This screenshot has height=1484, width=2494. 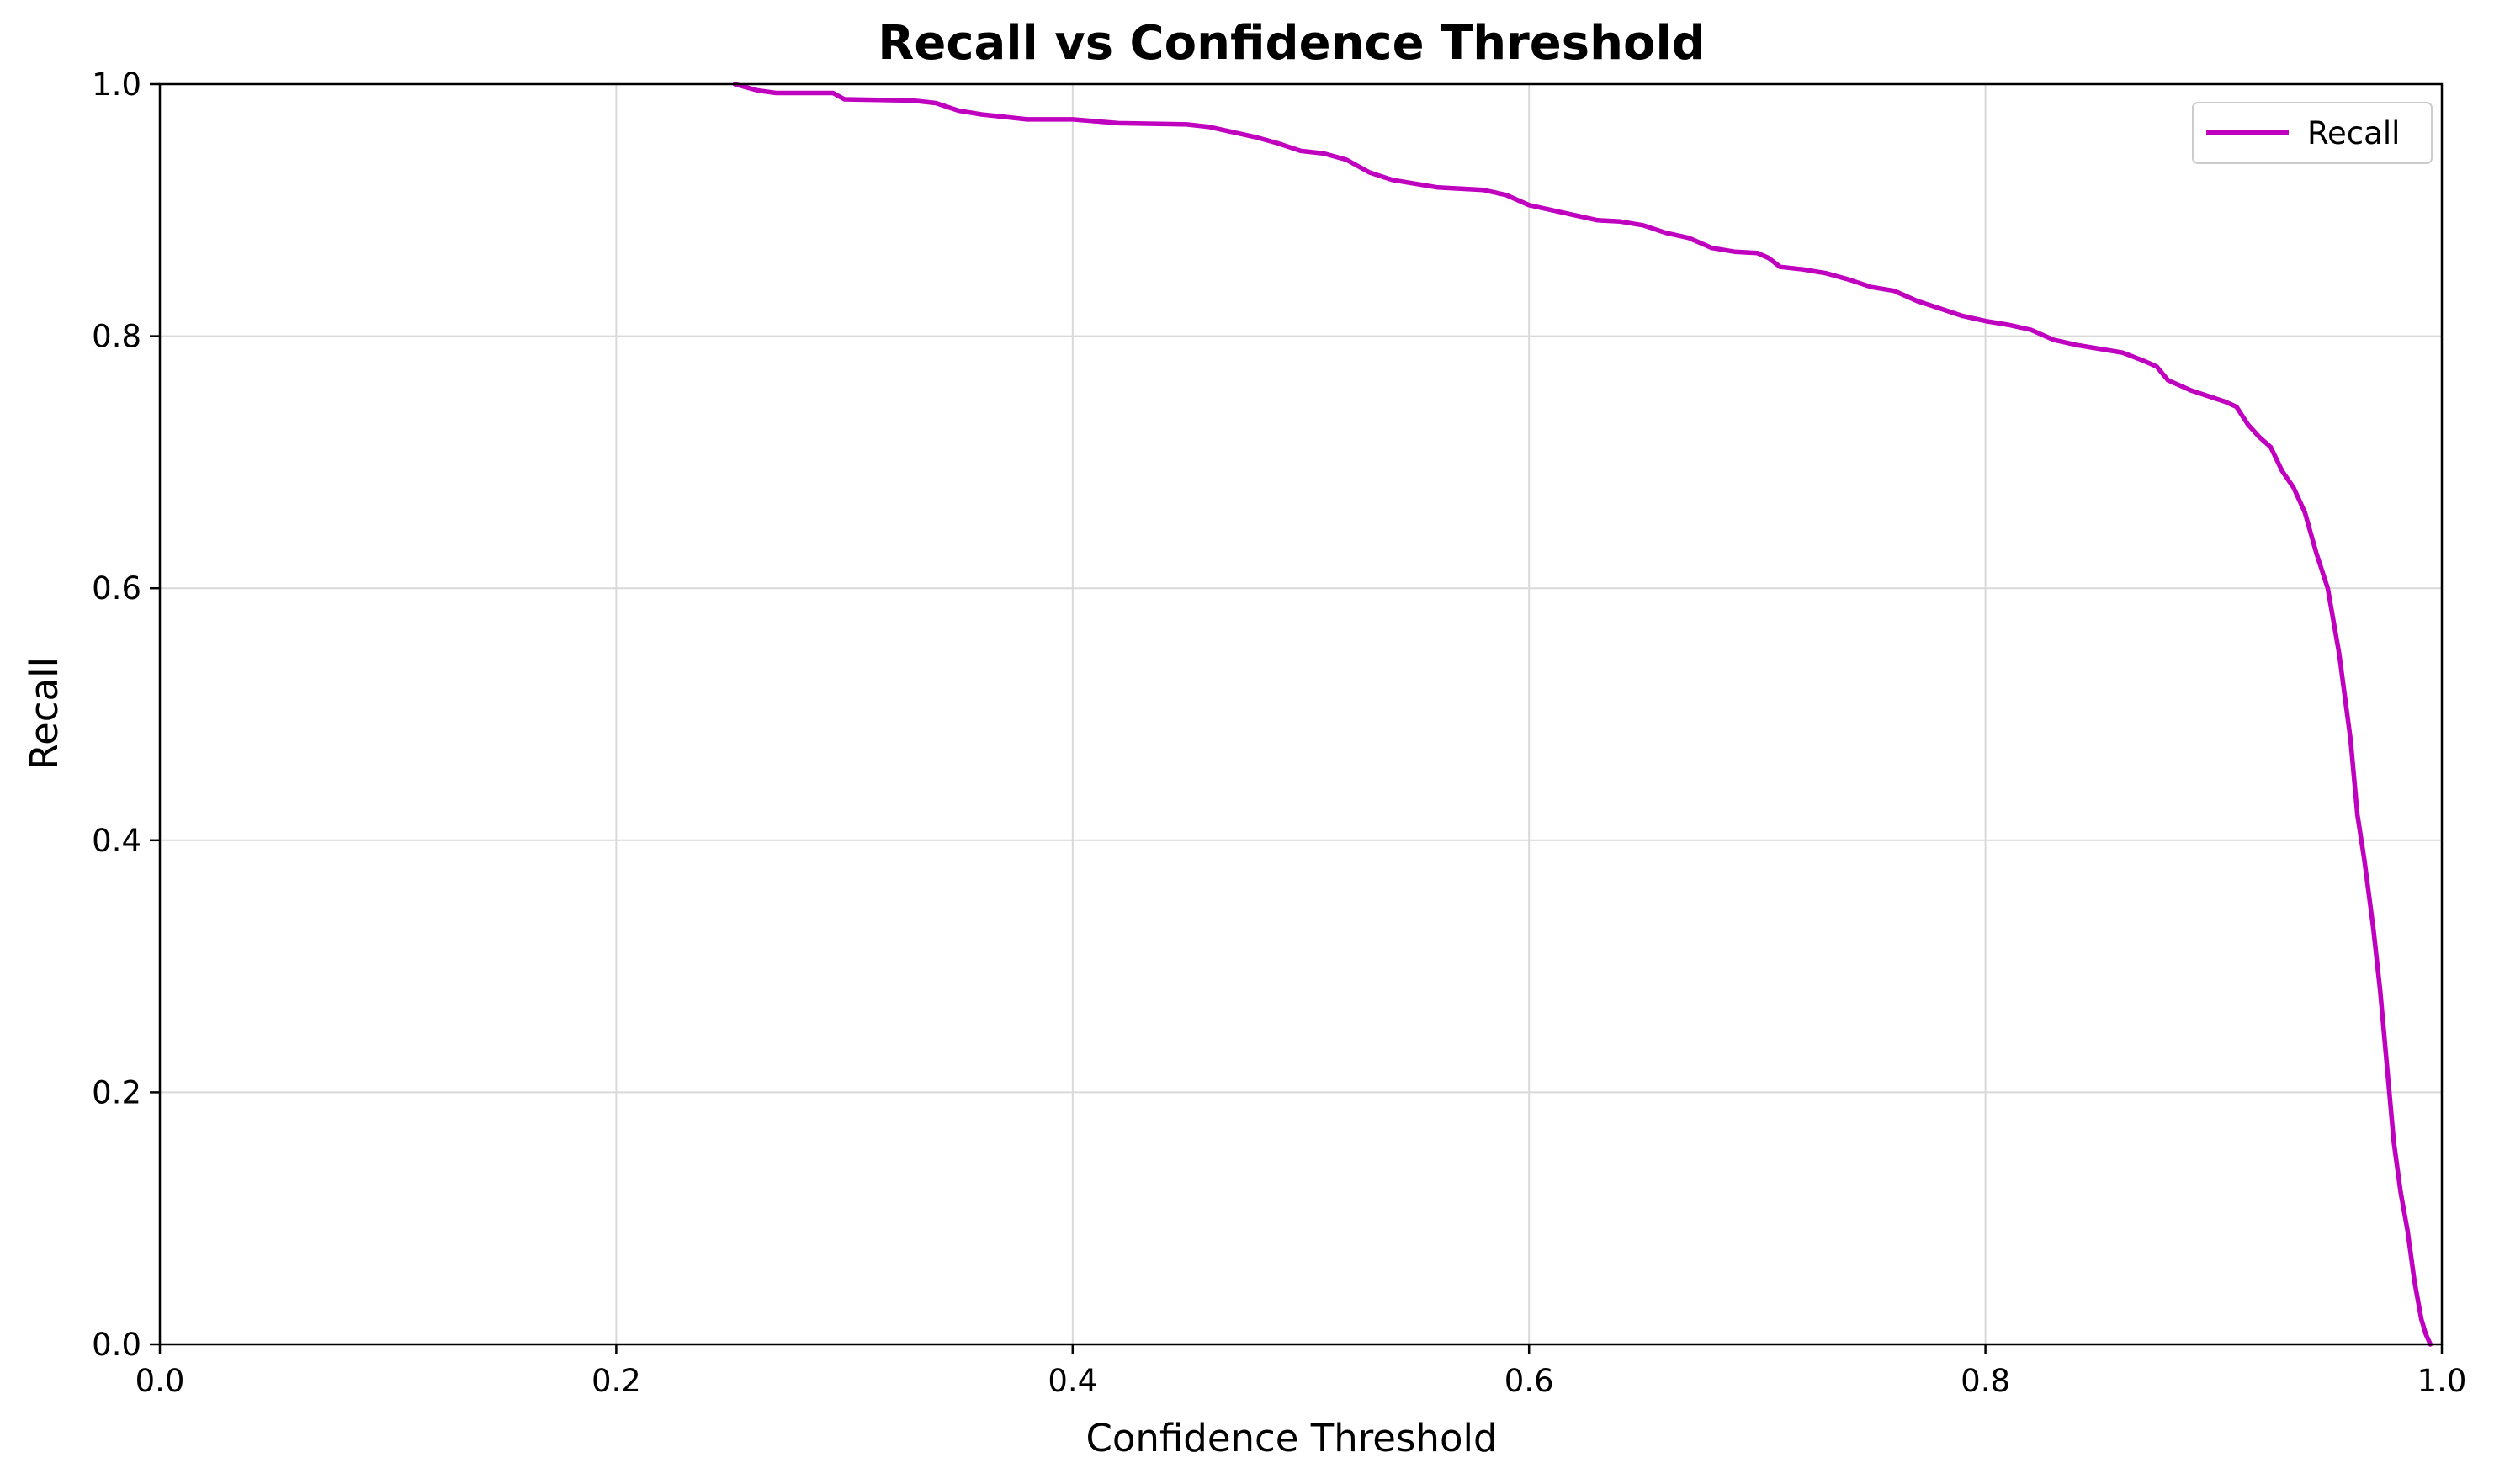 What do you see at coordinates (2353, 133) in the screenshot?
I see `legend-label-recall: Recall` at bounding box center [2353, 133].